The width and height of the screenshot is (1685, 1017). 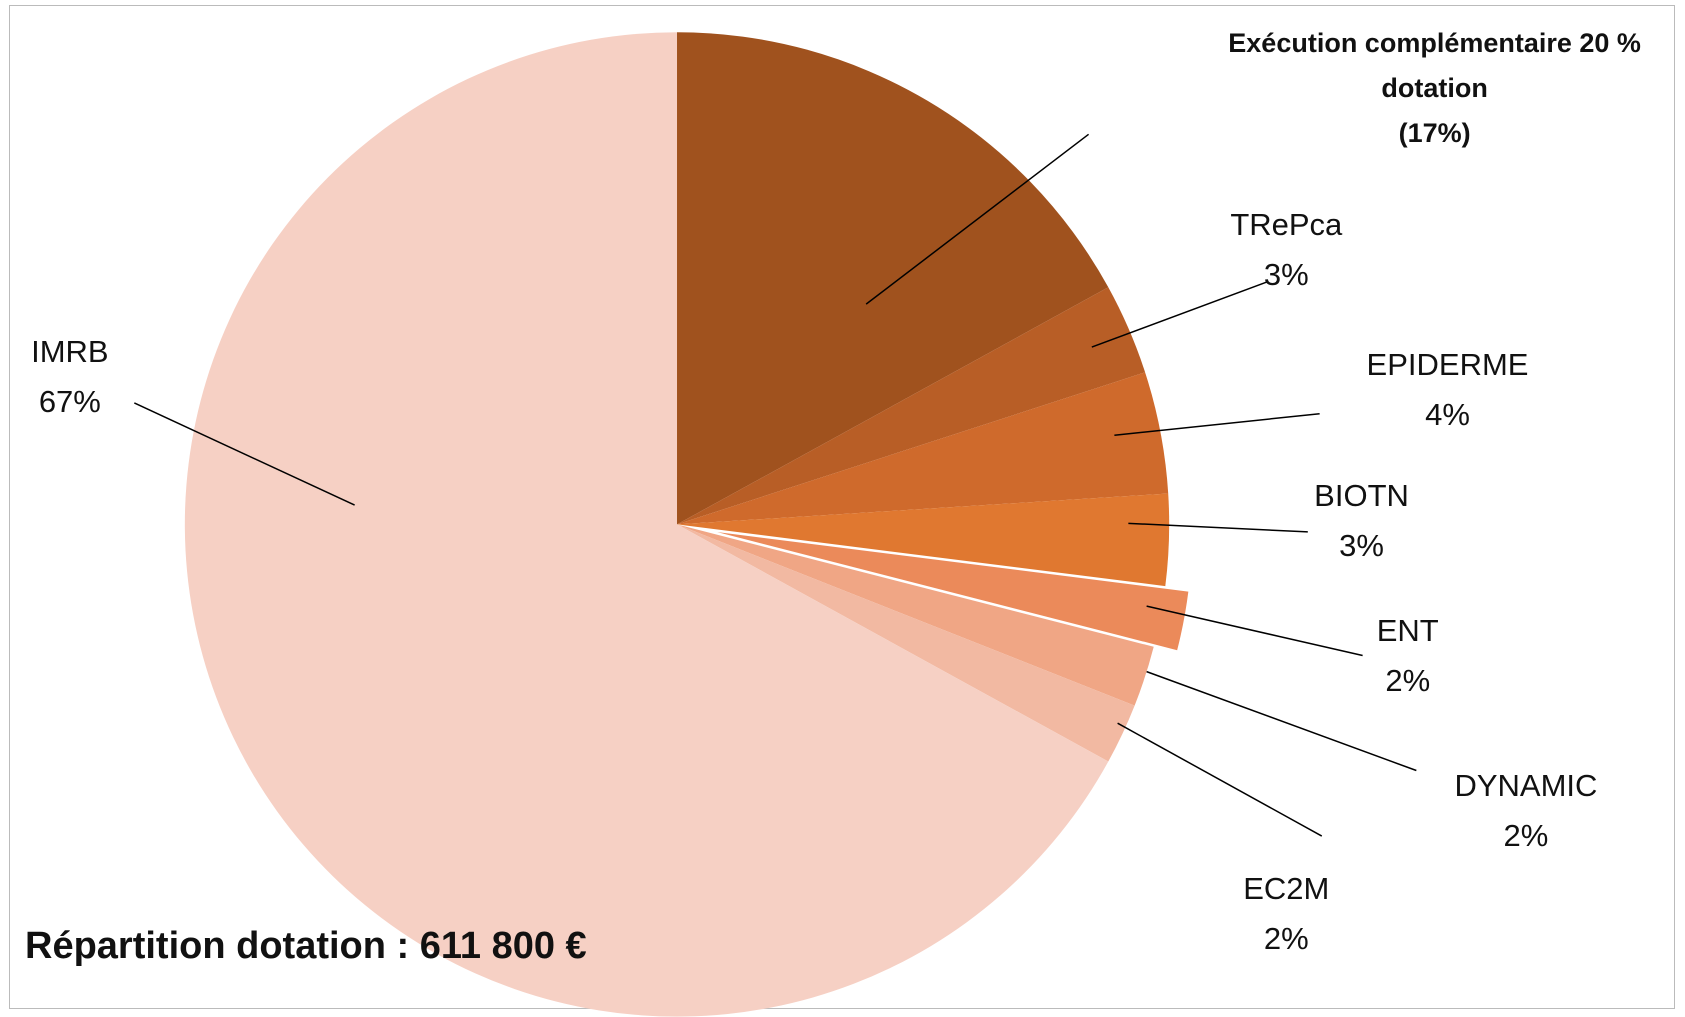 I want to click on slice-label: TRePca, so click(x=1286, y=224).